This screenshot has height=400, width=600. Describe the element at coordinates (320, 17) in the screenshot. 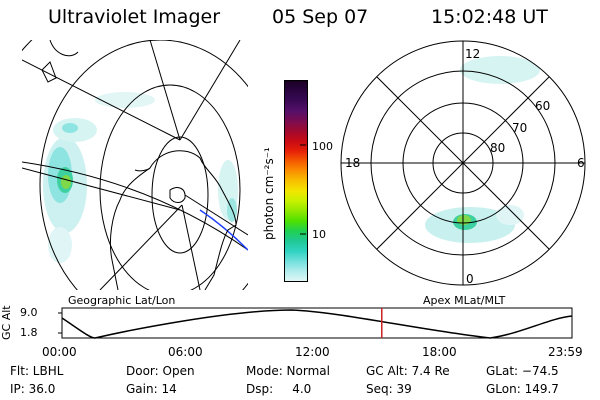

I see `date-label: 05 Sep 07` at that location.